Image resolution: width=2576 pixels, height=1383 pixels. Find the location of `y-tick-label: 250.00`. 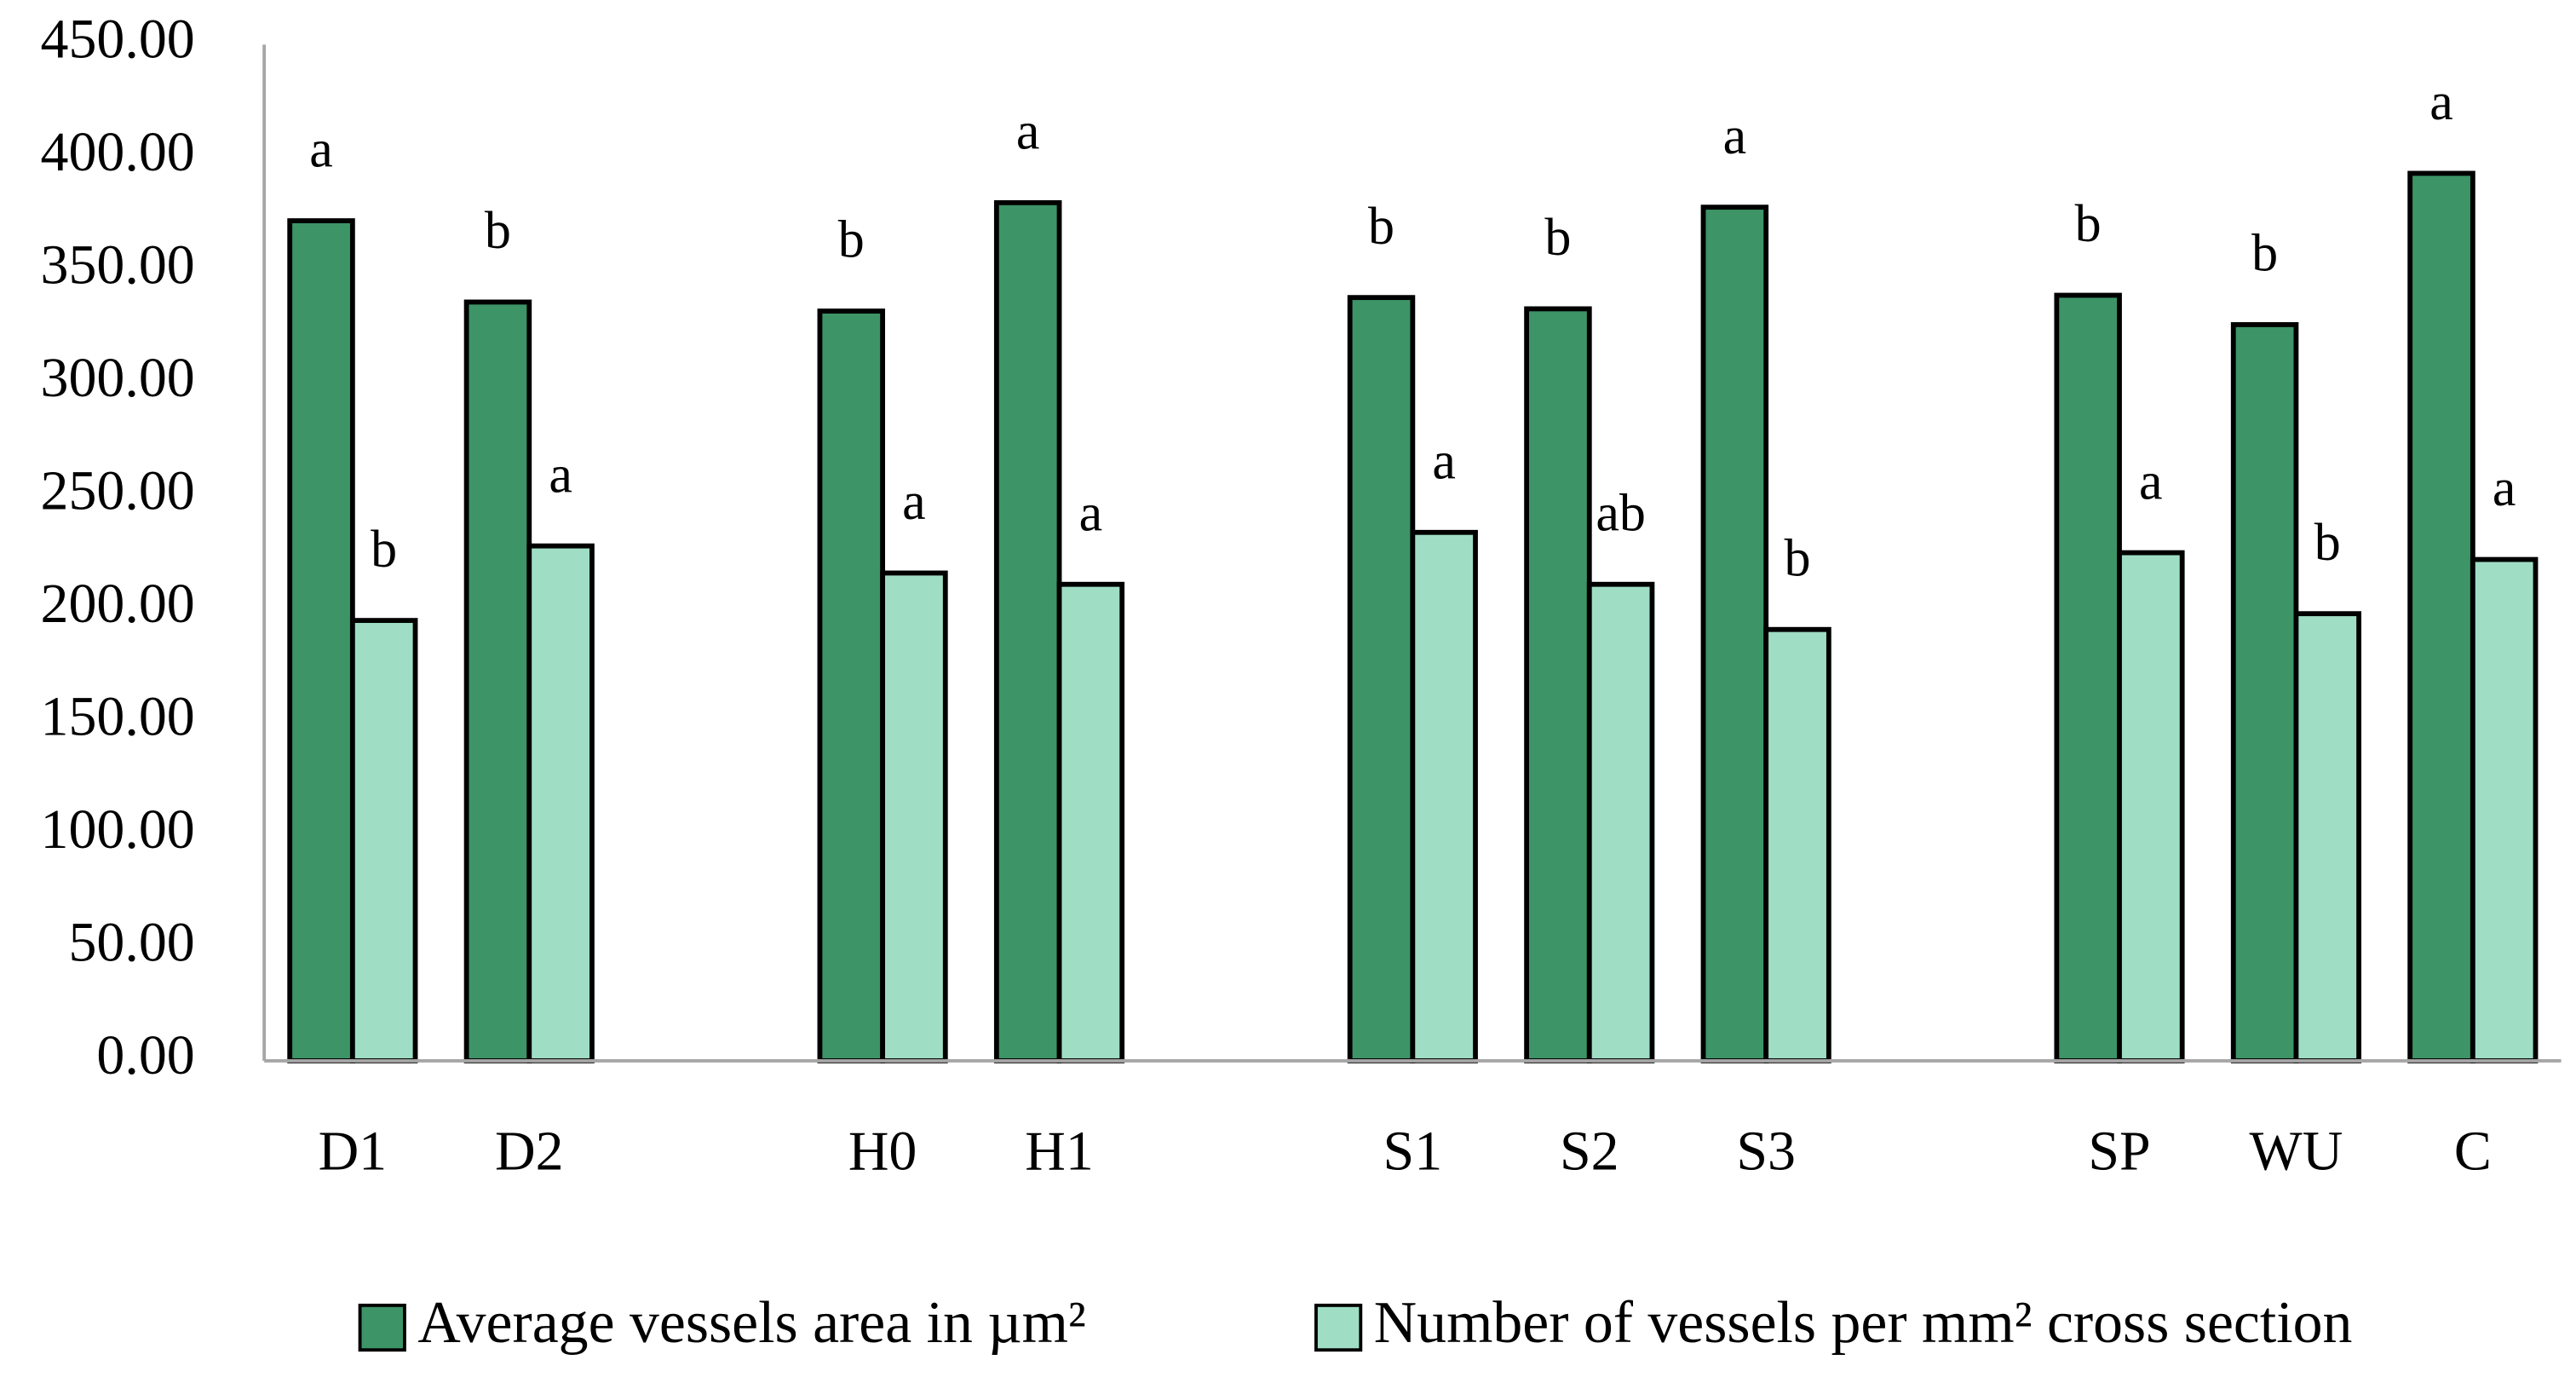

y-tick-label: 250.00 is located at coordinates (118, 490).